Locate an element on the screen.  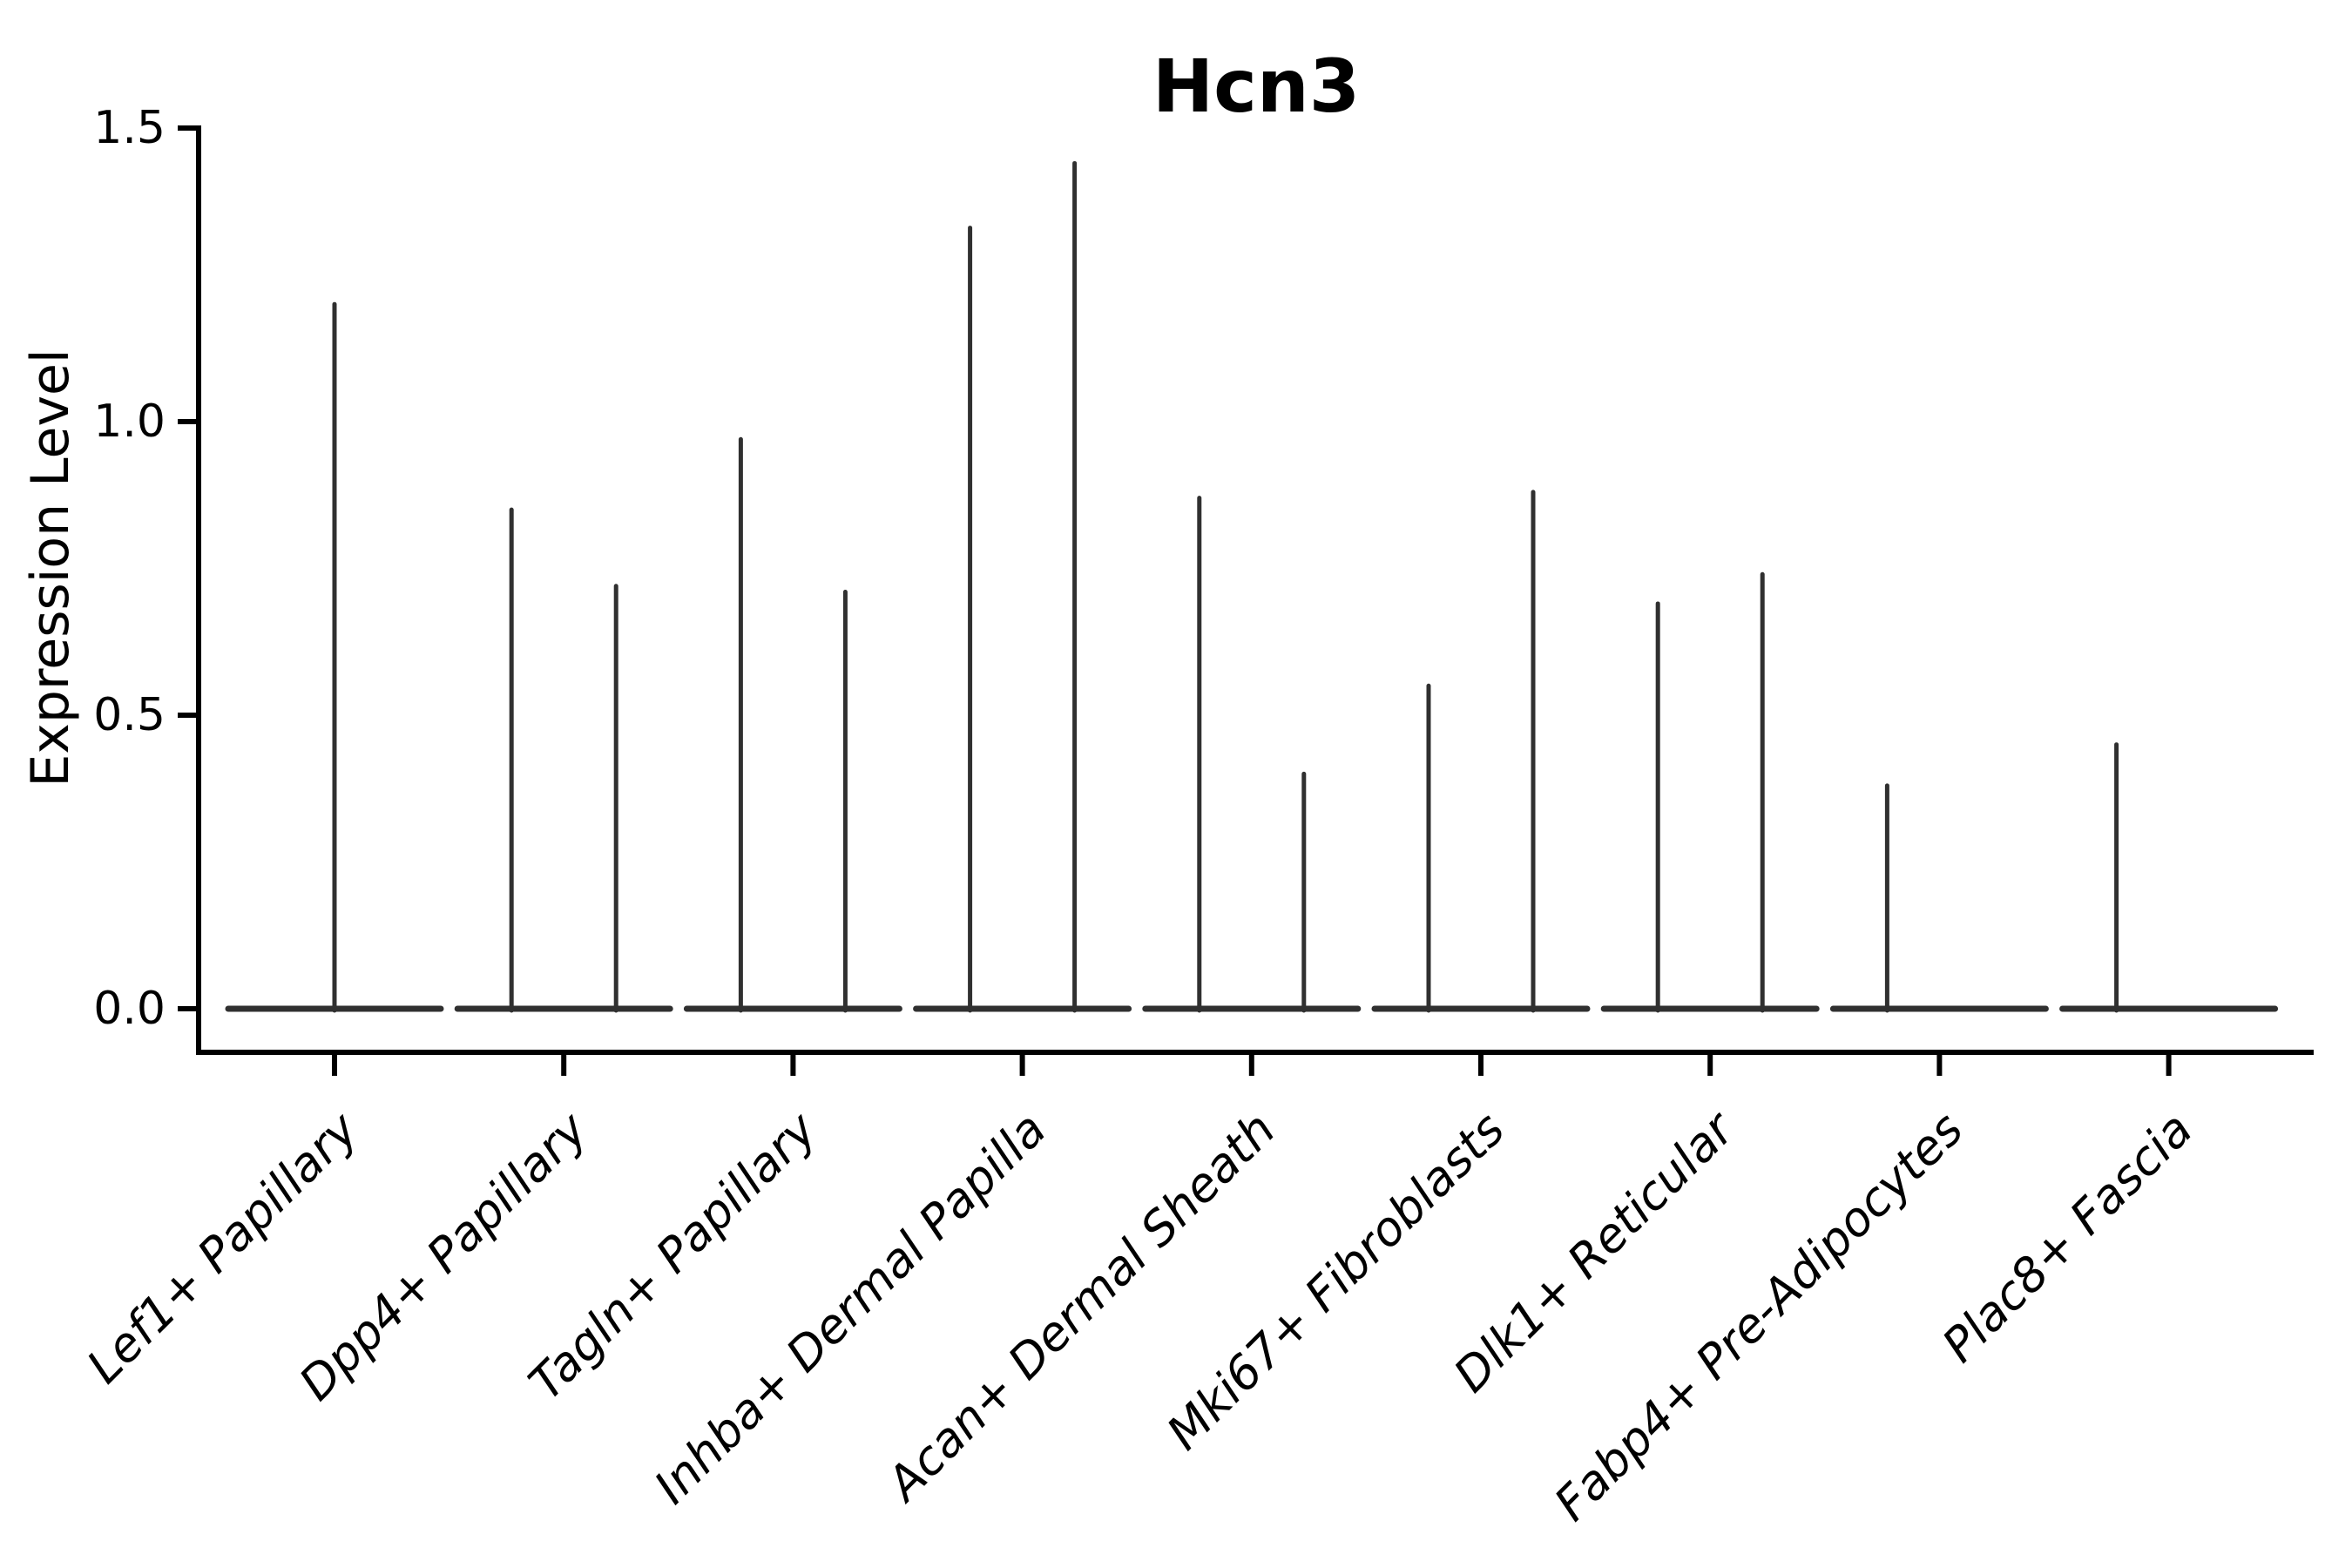
y-axis-label: Expression Level is located at coordinates (50, 567).